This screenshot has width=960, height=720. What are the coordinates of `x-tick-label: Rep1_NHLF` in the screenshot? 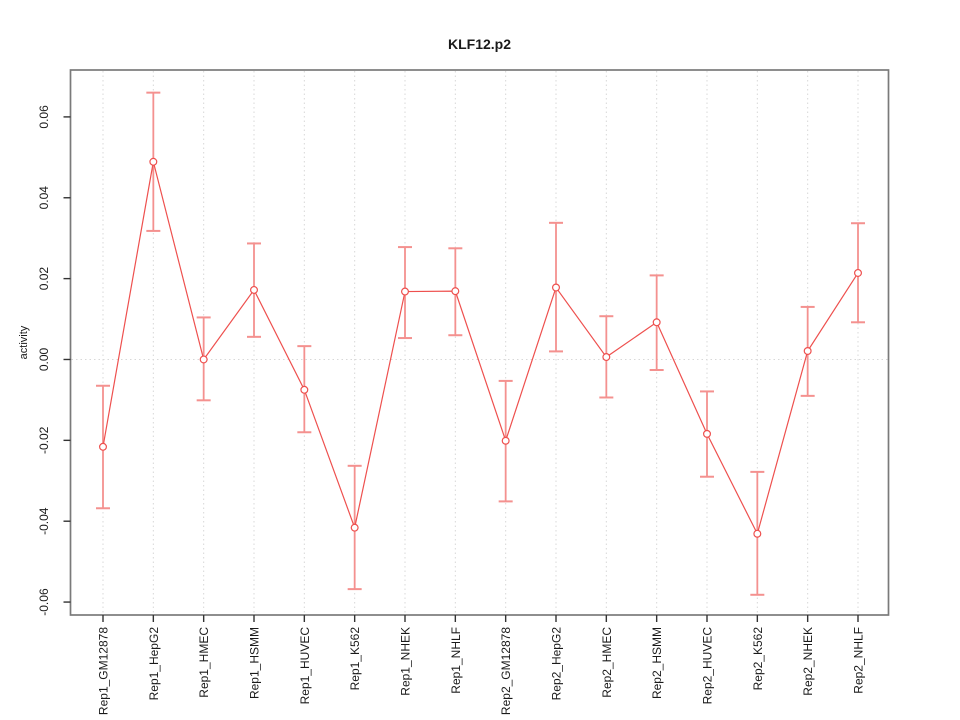 It's located at (456, 660).